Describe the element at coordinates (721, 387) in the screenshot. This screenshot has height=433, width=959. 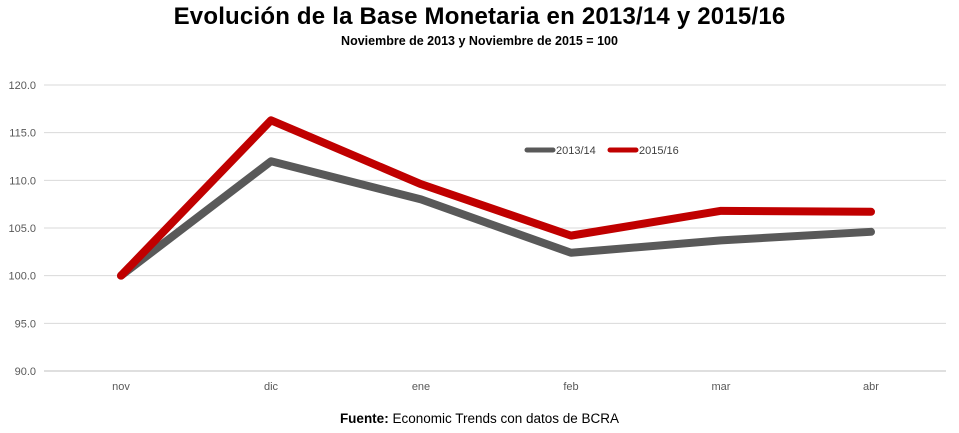
I see `x-tick-label: mar` at that location.